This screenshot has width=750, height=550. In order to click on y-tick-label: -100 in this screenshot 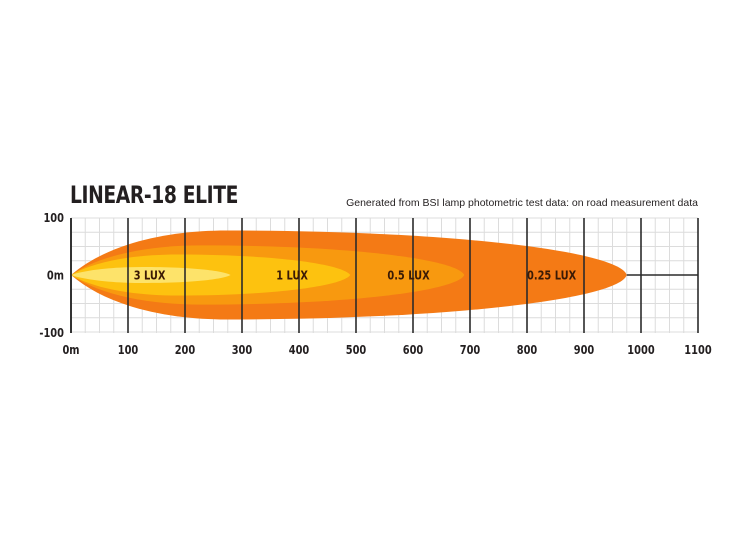, I will do `click(51, 333)`.